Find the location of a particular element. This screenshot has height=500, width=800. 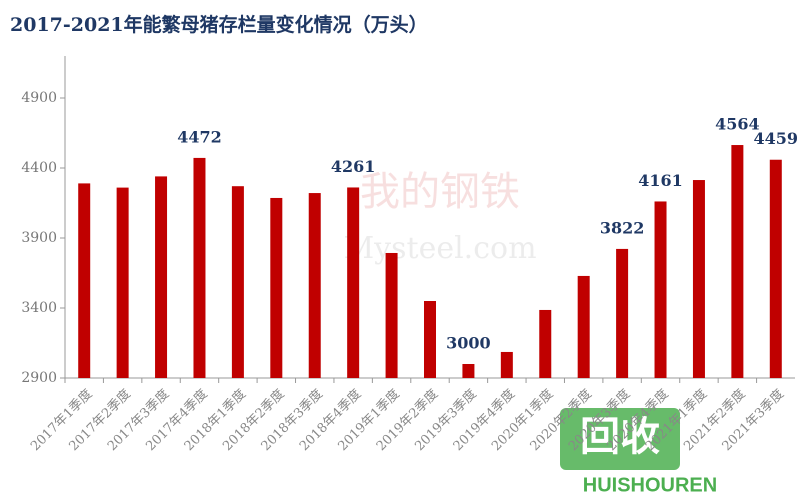

watermark: Mysteel.com is located at coordinates (439, 248).